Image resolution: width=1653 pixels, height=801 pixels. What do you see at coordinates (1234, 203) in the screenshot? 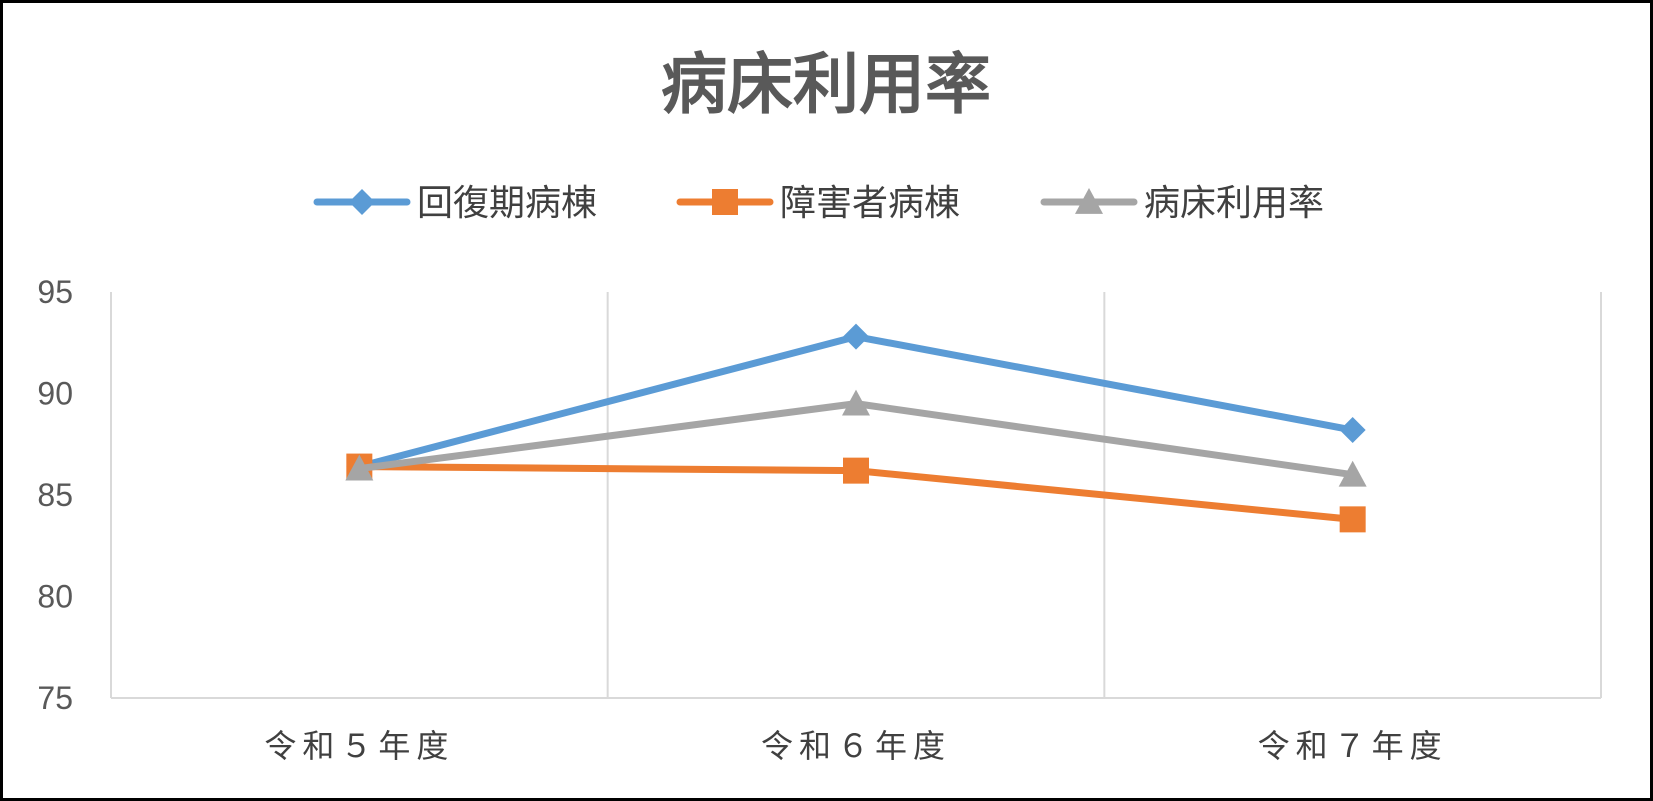
I see `legend-label: 病床利用率` at bounding box center [1234, 203].